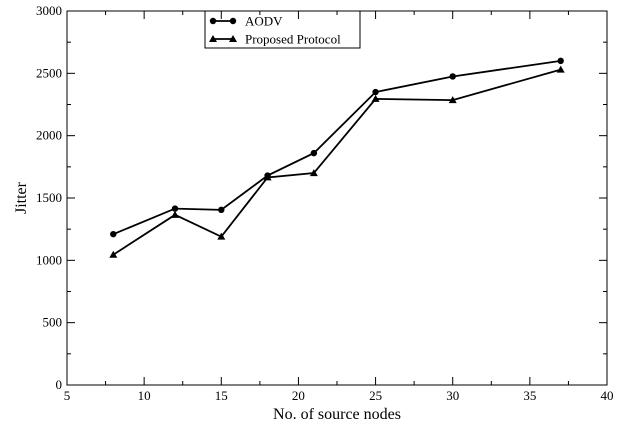 The height and width of the screenshot is (433, 623). Describe the element at coordinates (337, 414) in the screenshot. I see `x-axis-title: No. of source nodes` at that location.